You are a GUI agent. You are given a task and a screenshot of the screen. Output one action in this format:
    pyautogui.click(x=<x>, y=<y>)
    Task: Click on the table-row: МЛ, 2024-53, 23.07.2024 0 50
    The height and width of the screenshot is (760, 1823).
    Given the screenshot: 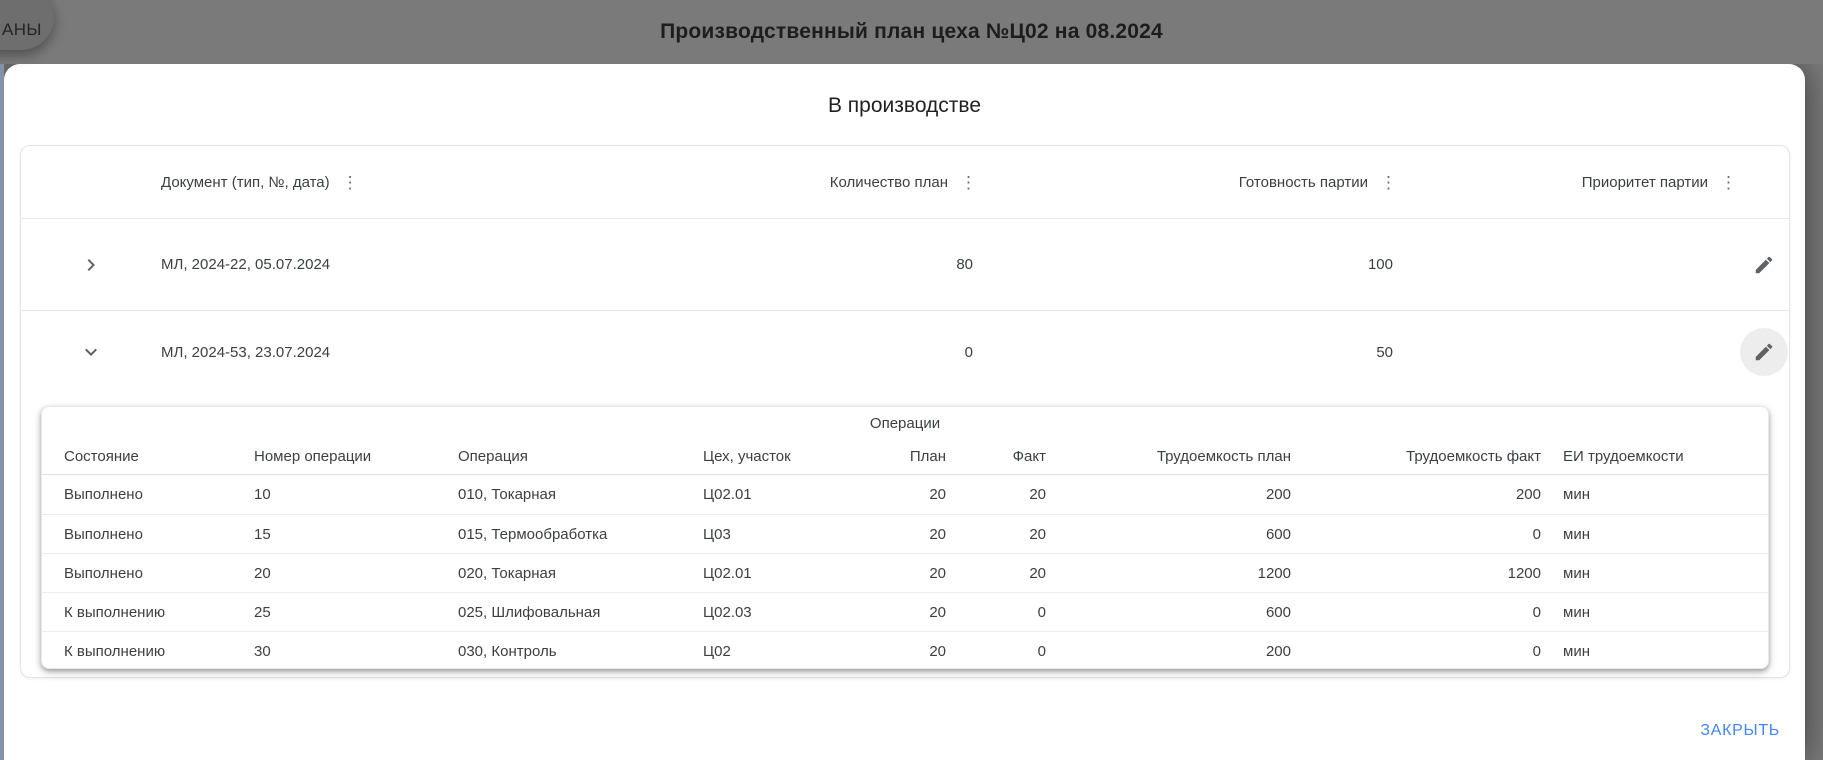 What is the action you would take?
    pyautogui.click(x=905, y=352)
    